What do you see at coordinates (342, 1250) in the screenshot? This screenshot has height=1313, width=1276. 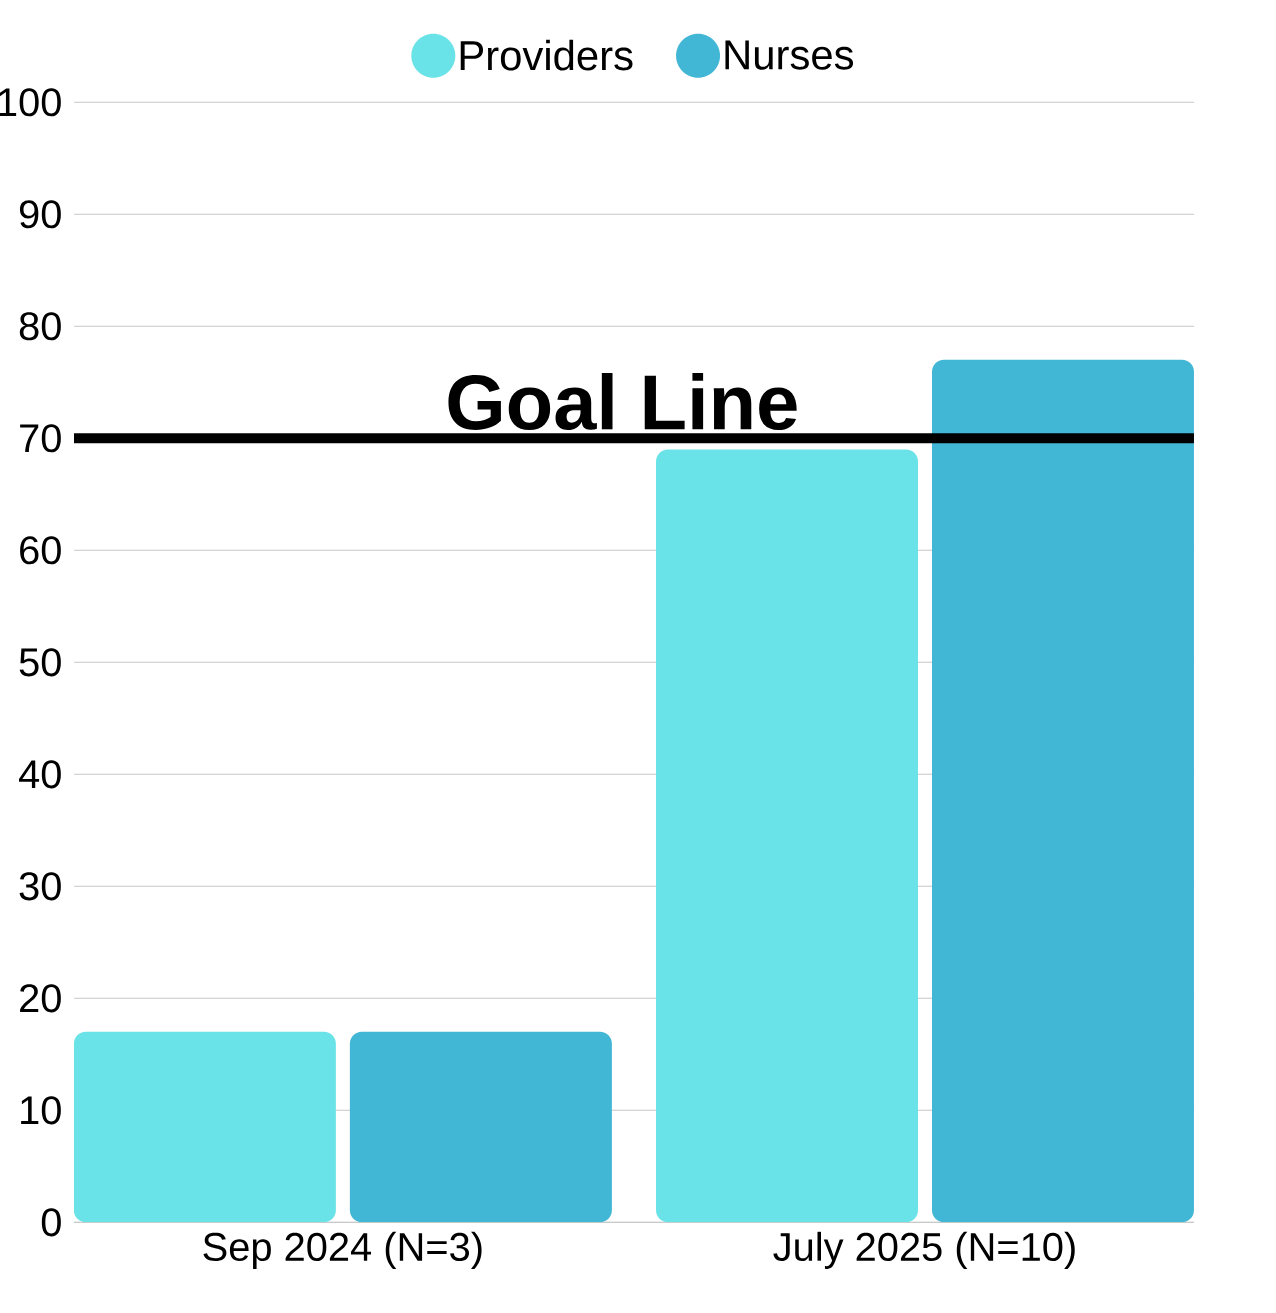 I see `x-tick-label: Sep 2024 (N=3)` at bounding box center [342, 1250].